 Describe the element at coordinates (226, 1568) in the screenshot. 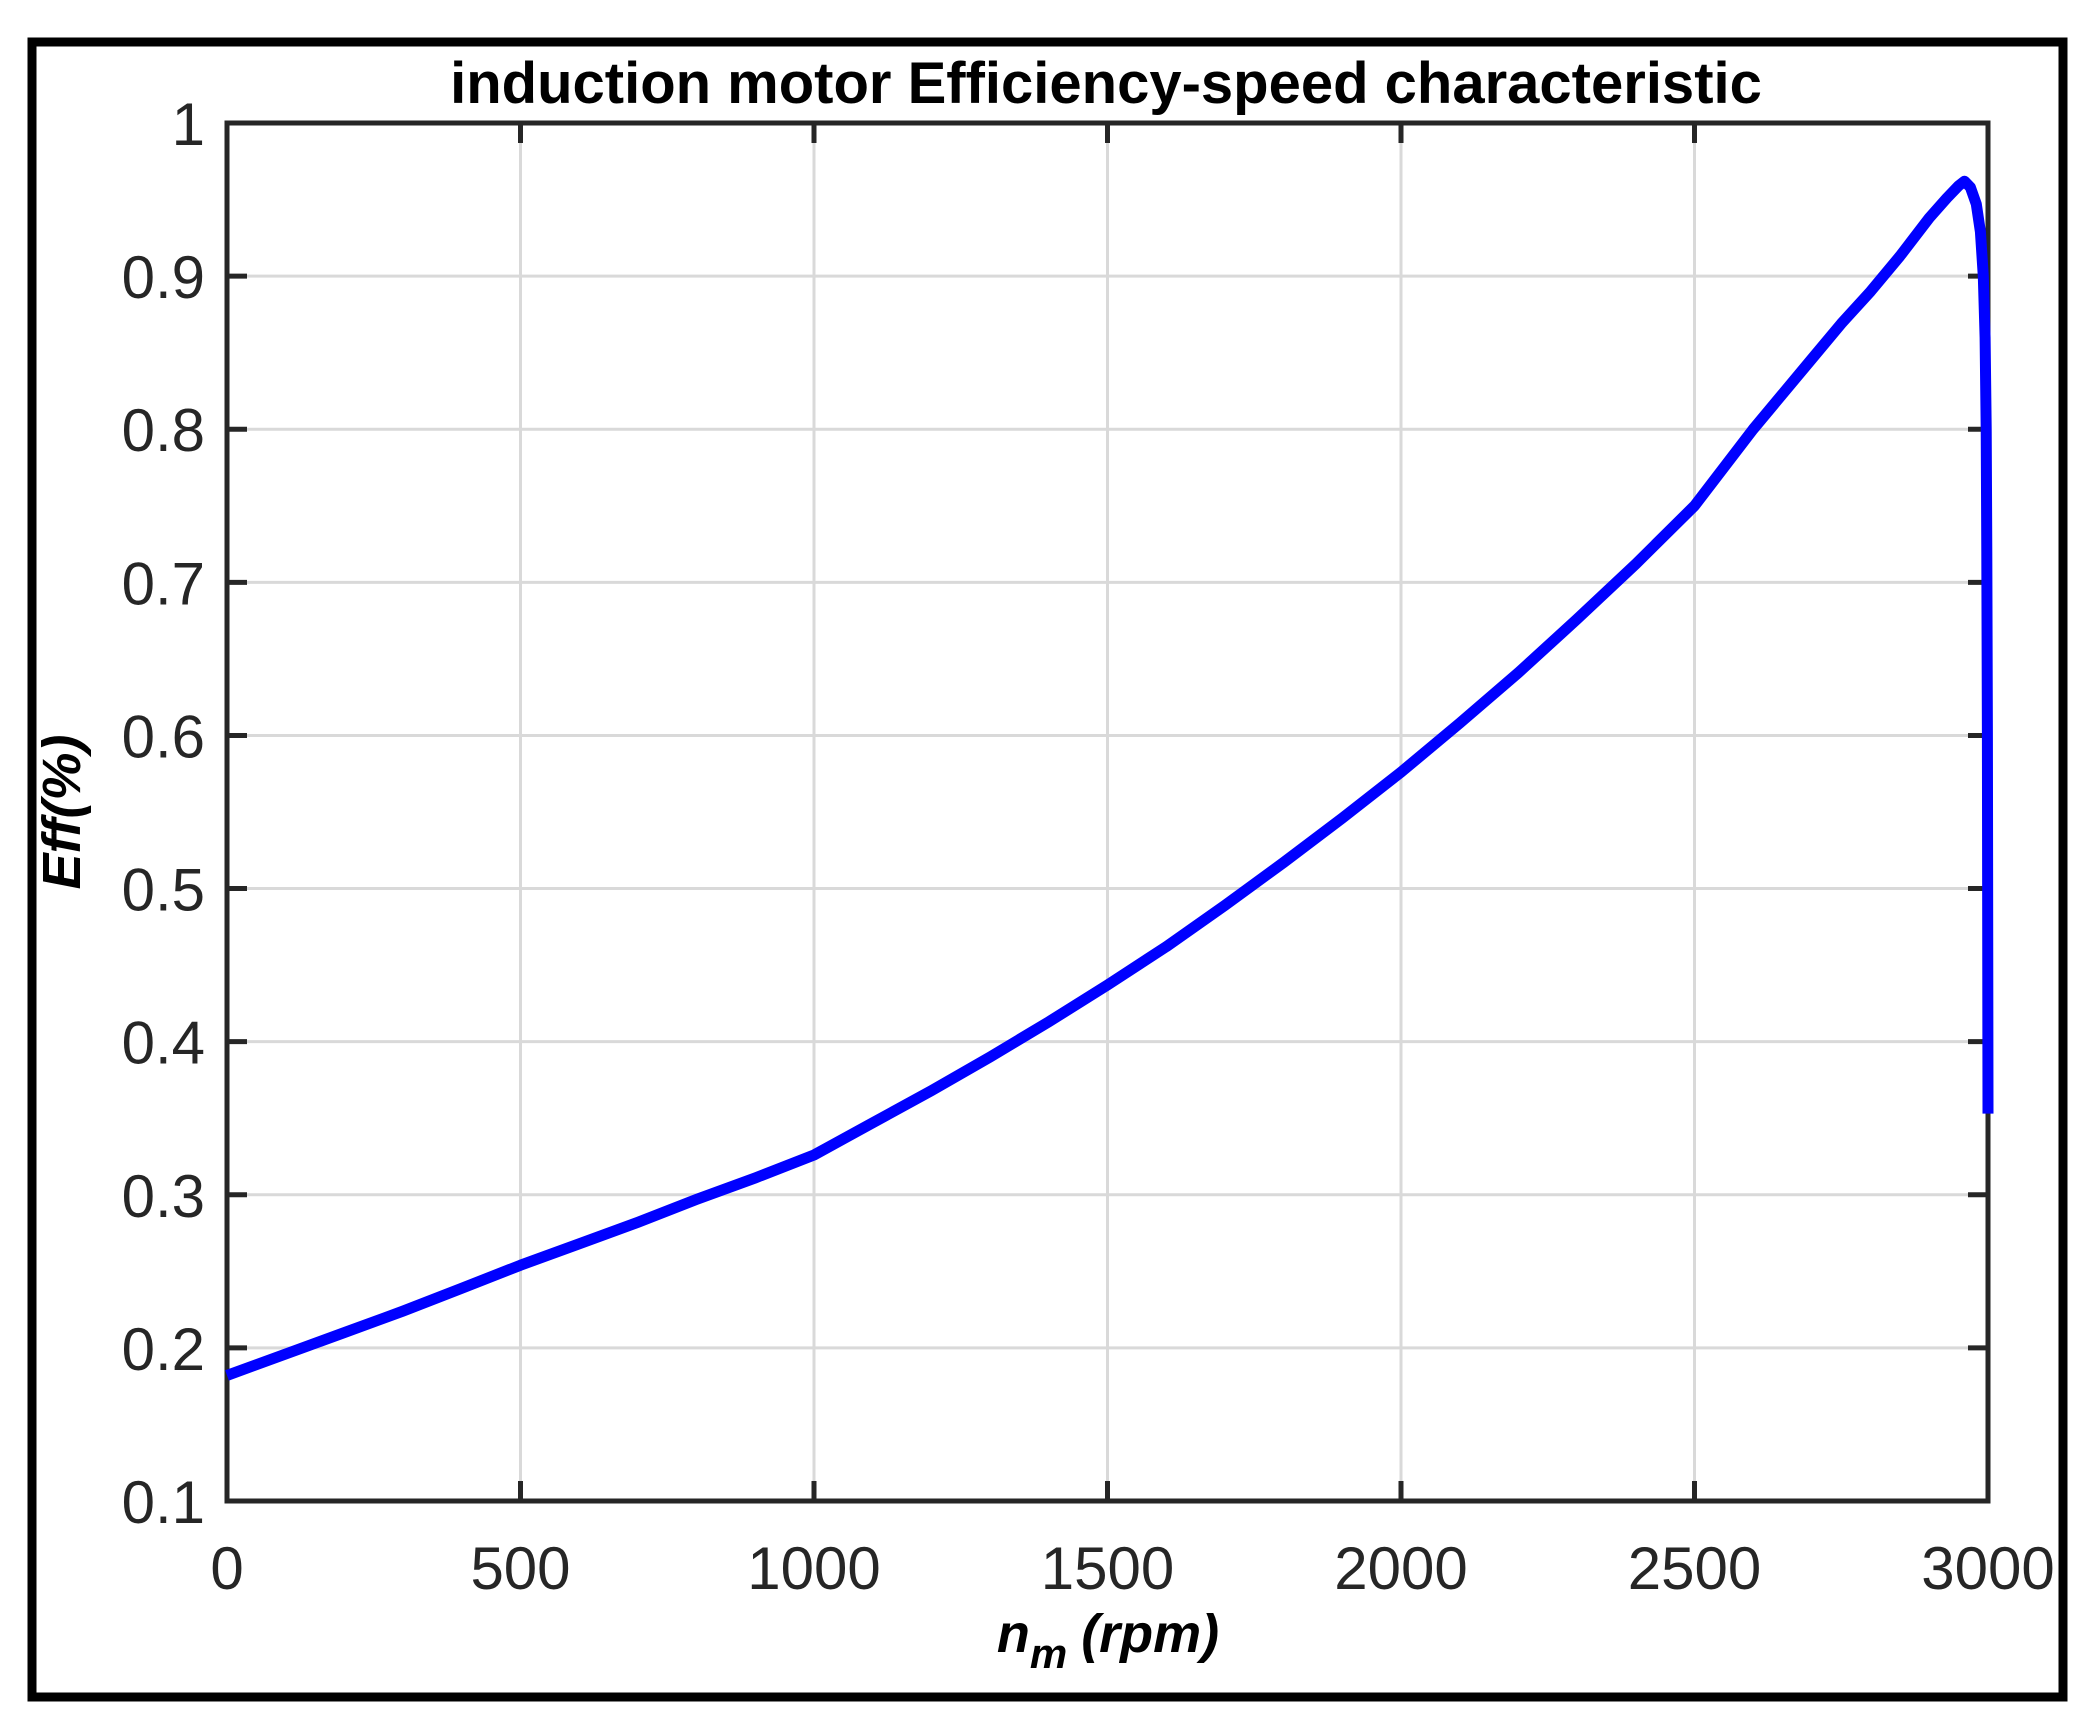

I see `x-tick-label: 0` at that location.